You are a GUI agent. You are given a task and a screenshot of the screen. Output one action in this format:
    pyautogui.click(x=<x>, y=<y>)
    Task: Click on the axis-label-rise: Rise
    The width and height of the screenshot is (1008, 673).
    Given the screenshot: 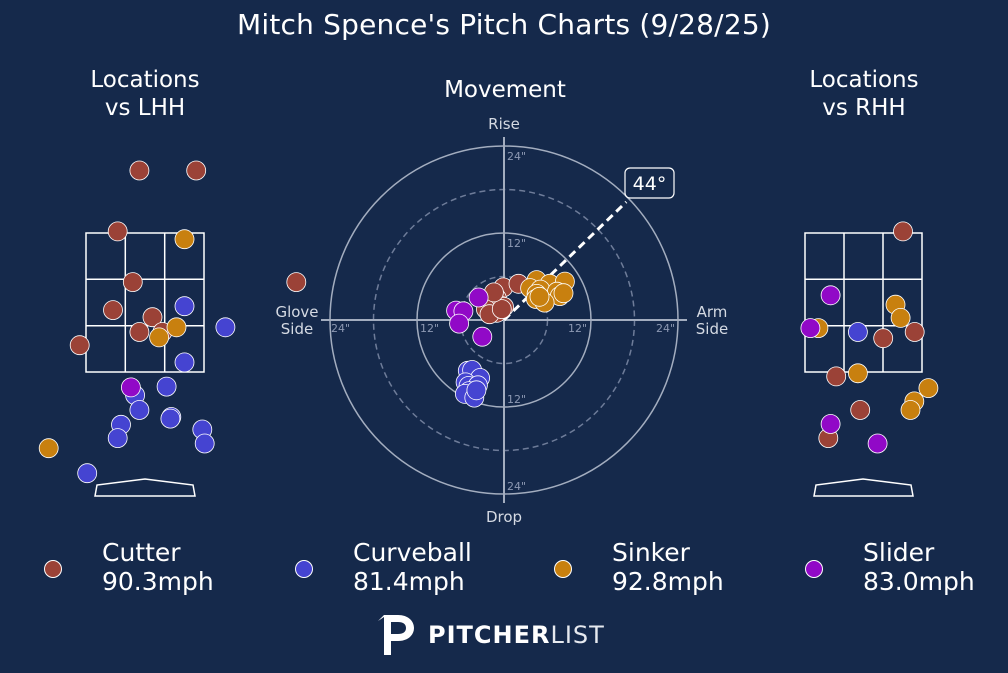 What is the action you would take?
    pyautogui.click(x=504, y=124)
    